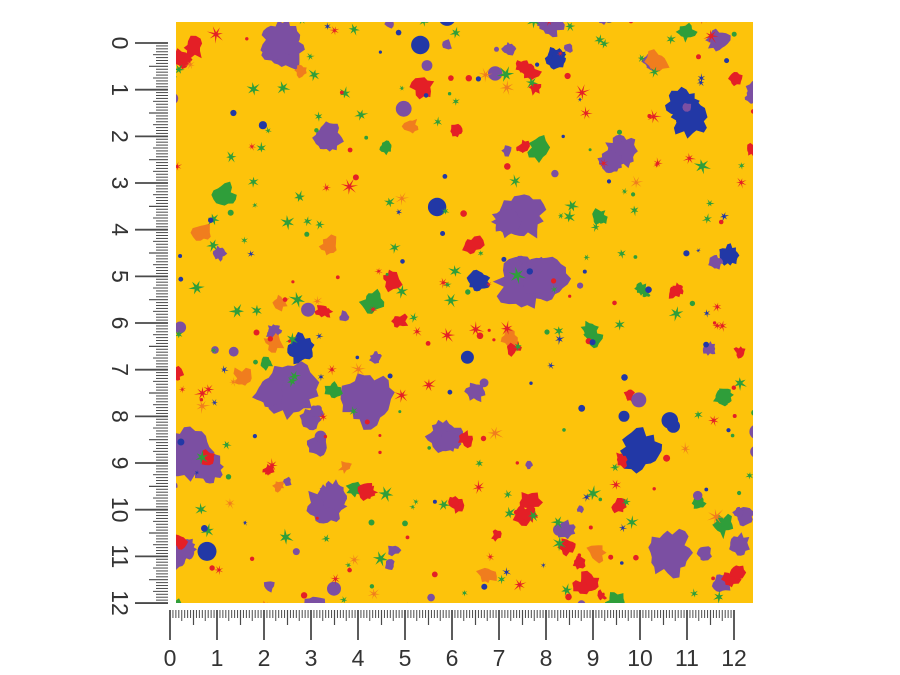 The image size is (900, 675). Describe the element at coordinates (120, 229) in the screenshot. I see `ruler-label: 4` at that location.